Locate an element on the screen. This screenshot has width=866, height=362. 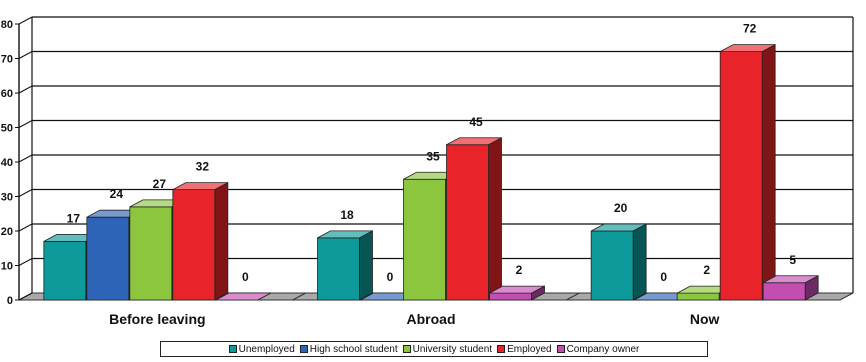
bar-employed-abroad is located at coordinates (467, 222).